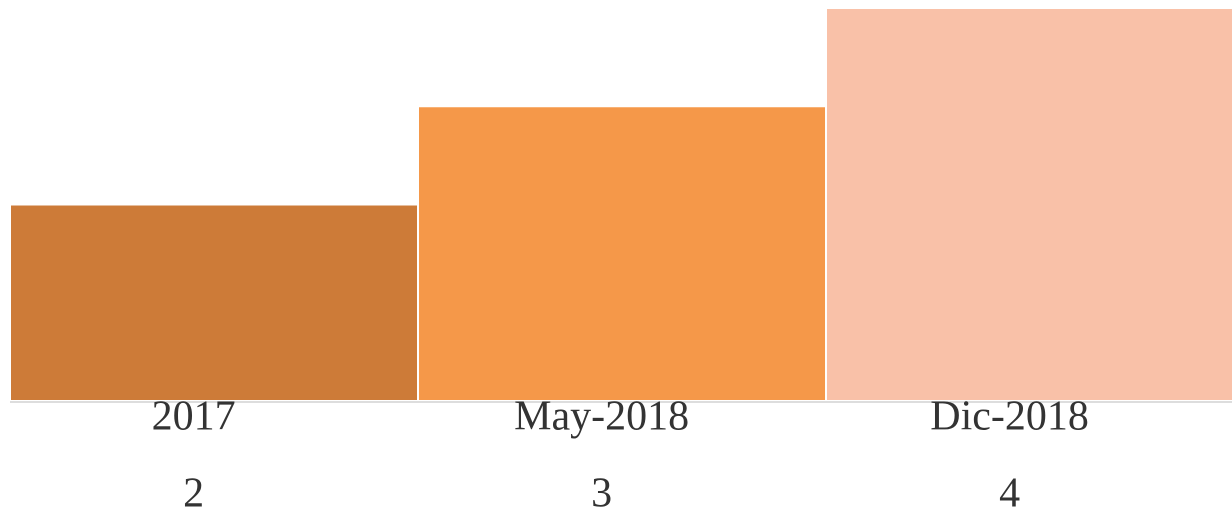 The width and height of the screenshot is (1232, 515). Describe the element at coordinates (194, 417) in the screenshot. I see `category-label: 2017` at that location.